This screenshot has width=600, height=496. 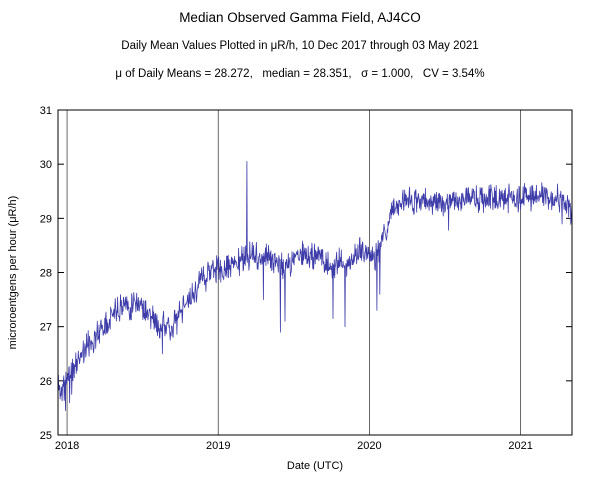 What do you see at coordinates (46, 219) in the screenshot?
I see `svg-text: 29` at bounding box center [46, 219].